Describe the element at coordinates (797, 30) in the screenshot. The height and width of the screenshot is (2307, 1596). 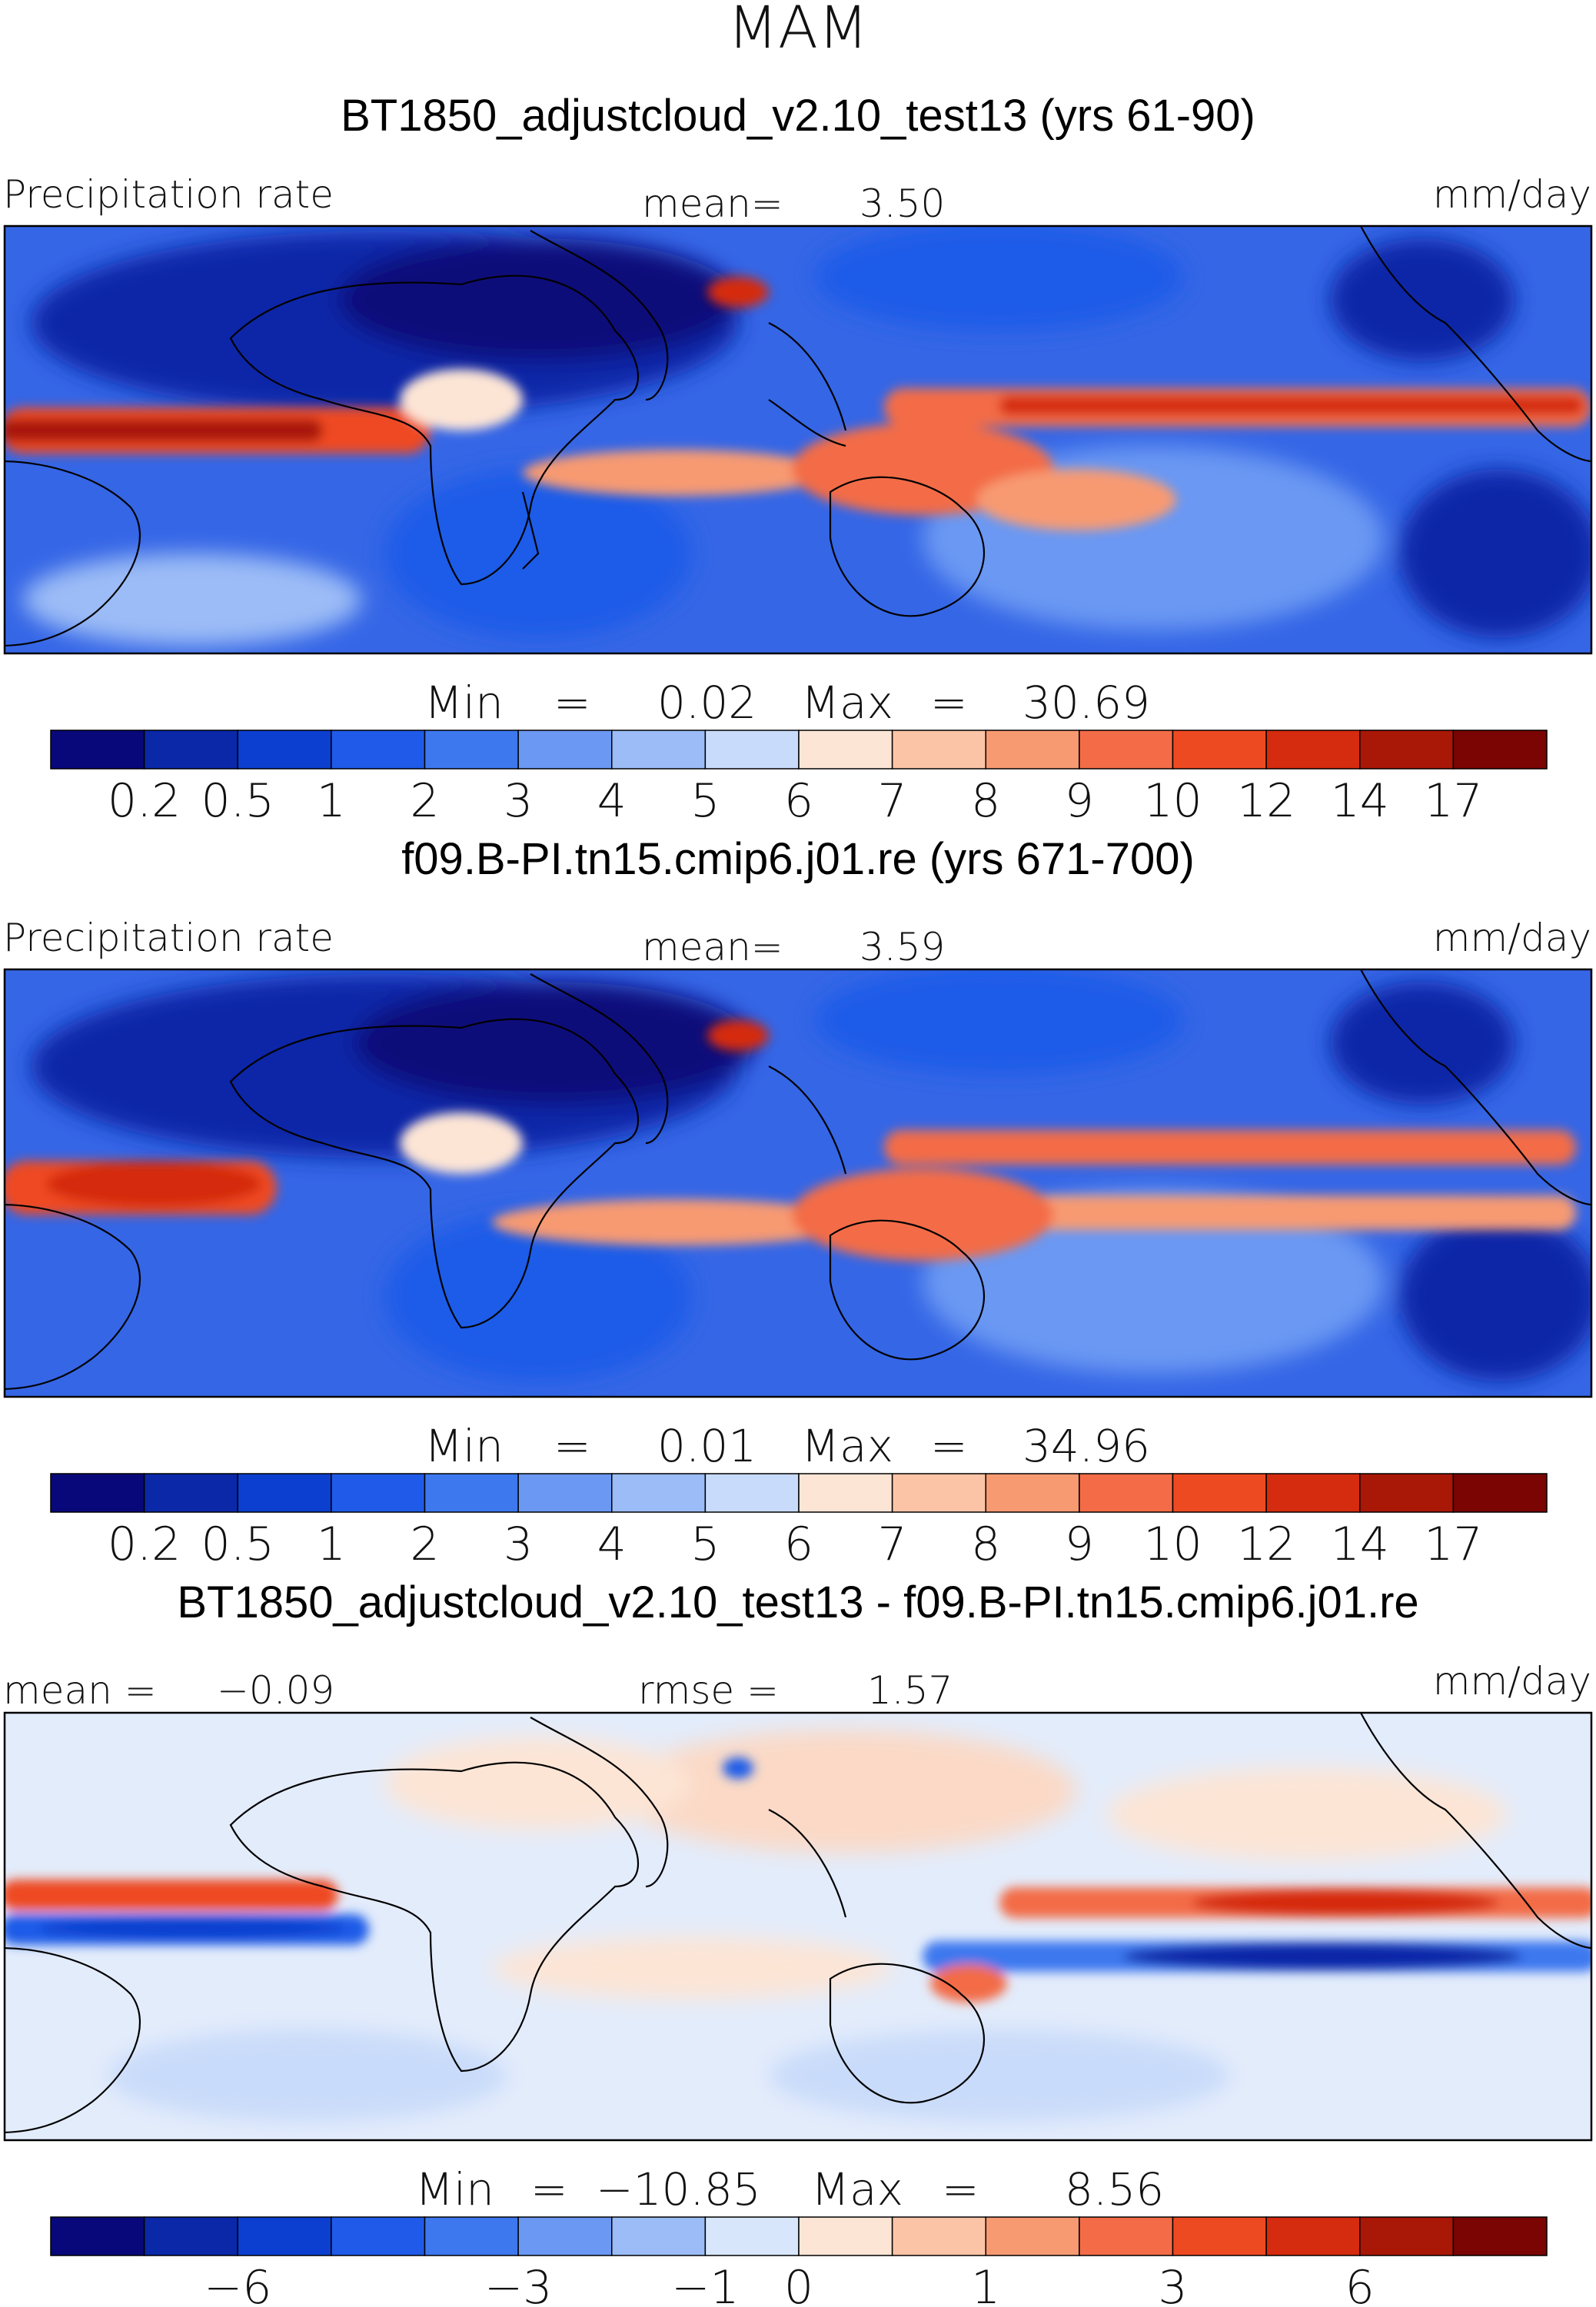
I see `season-title: MAM` at that location.